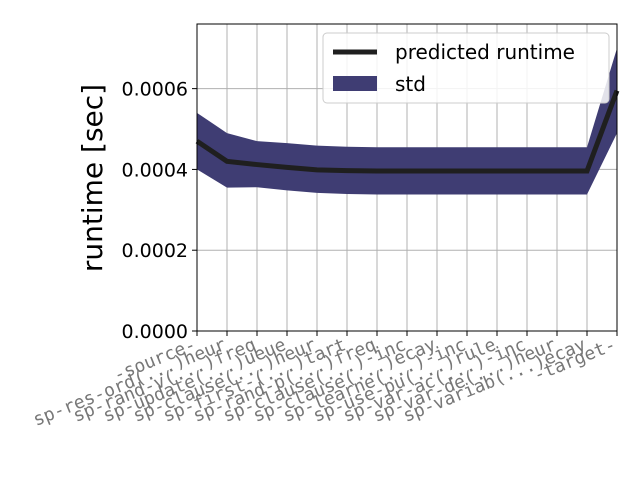 Image resolution: width=640 pixels, height=480 pixels. I want to click on y-tick-label: 0.0000, so click(155, 332).